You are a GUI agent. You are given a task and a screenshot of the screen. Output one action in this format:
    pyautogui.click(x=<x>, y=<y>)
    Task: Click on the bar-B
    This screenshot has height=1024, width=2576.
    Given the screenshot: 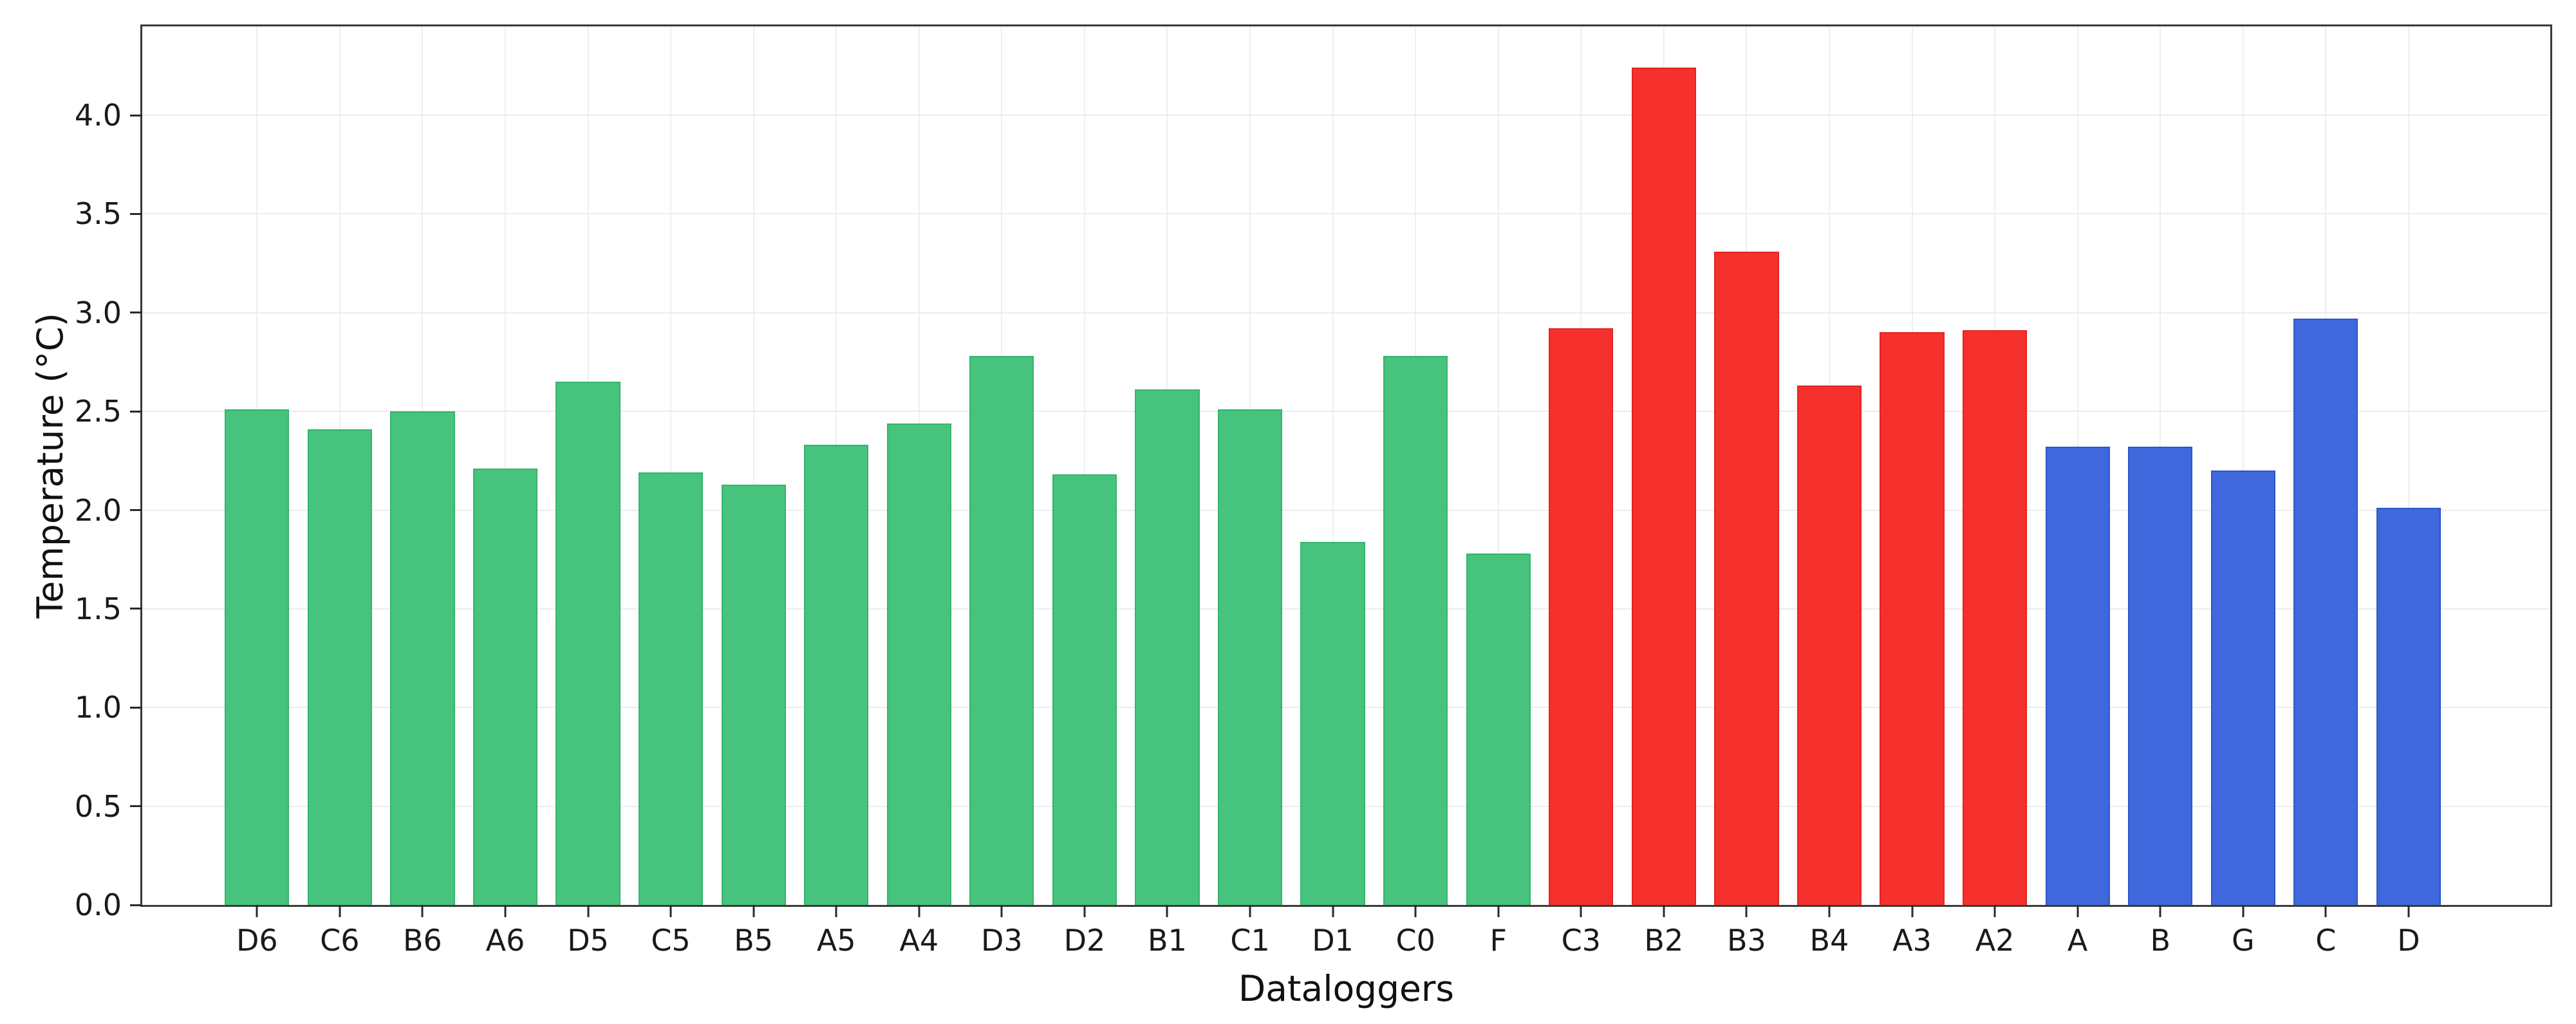 What is the action you would take?
    pyautogui.click(x=2160, y=676)
    